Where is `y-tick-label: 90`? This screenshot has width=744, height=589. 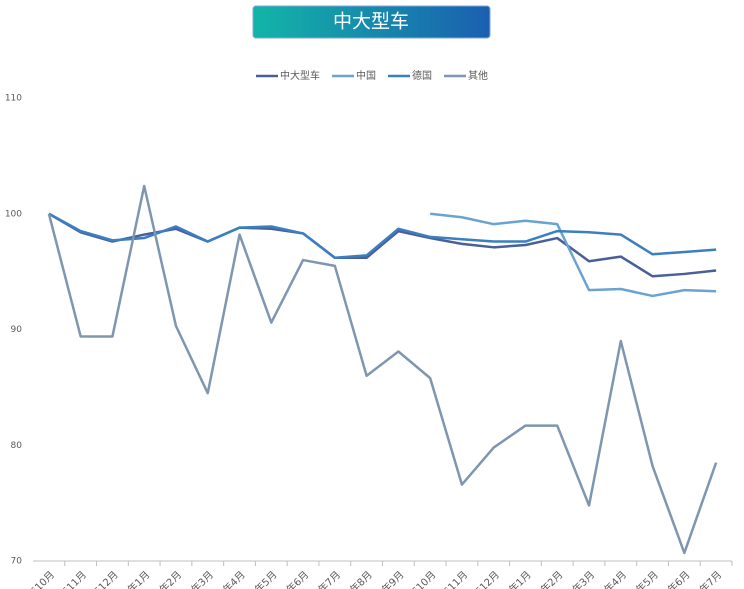
y-tick-label: 90 is located at coordinates (17, 330).